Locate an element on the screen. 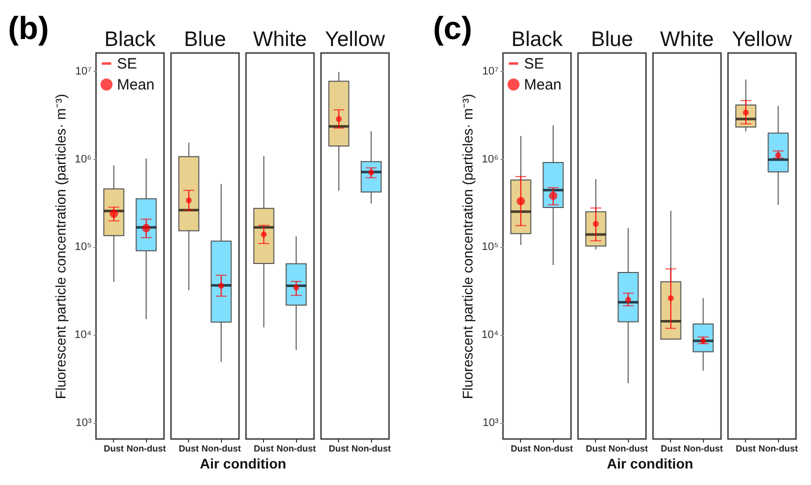 The height and width of the screenshot is (485, 811). text: (b) is located at coordinates (28, 28).